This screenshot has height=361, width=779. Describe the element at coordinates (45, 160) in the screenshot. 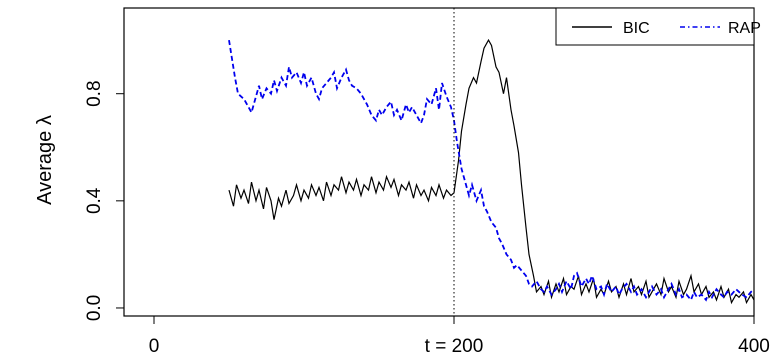

I see `y-axis-title: Average λ` at that location.